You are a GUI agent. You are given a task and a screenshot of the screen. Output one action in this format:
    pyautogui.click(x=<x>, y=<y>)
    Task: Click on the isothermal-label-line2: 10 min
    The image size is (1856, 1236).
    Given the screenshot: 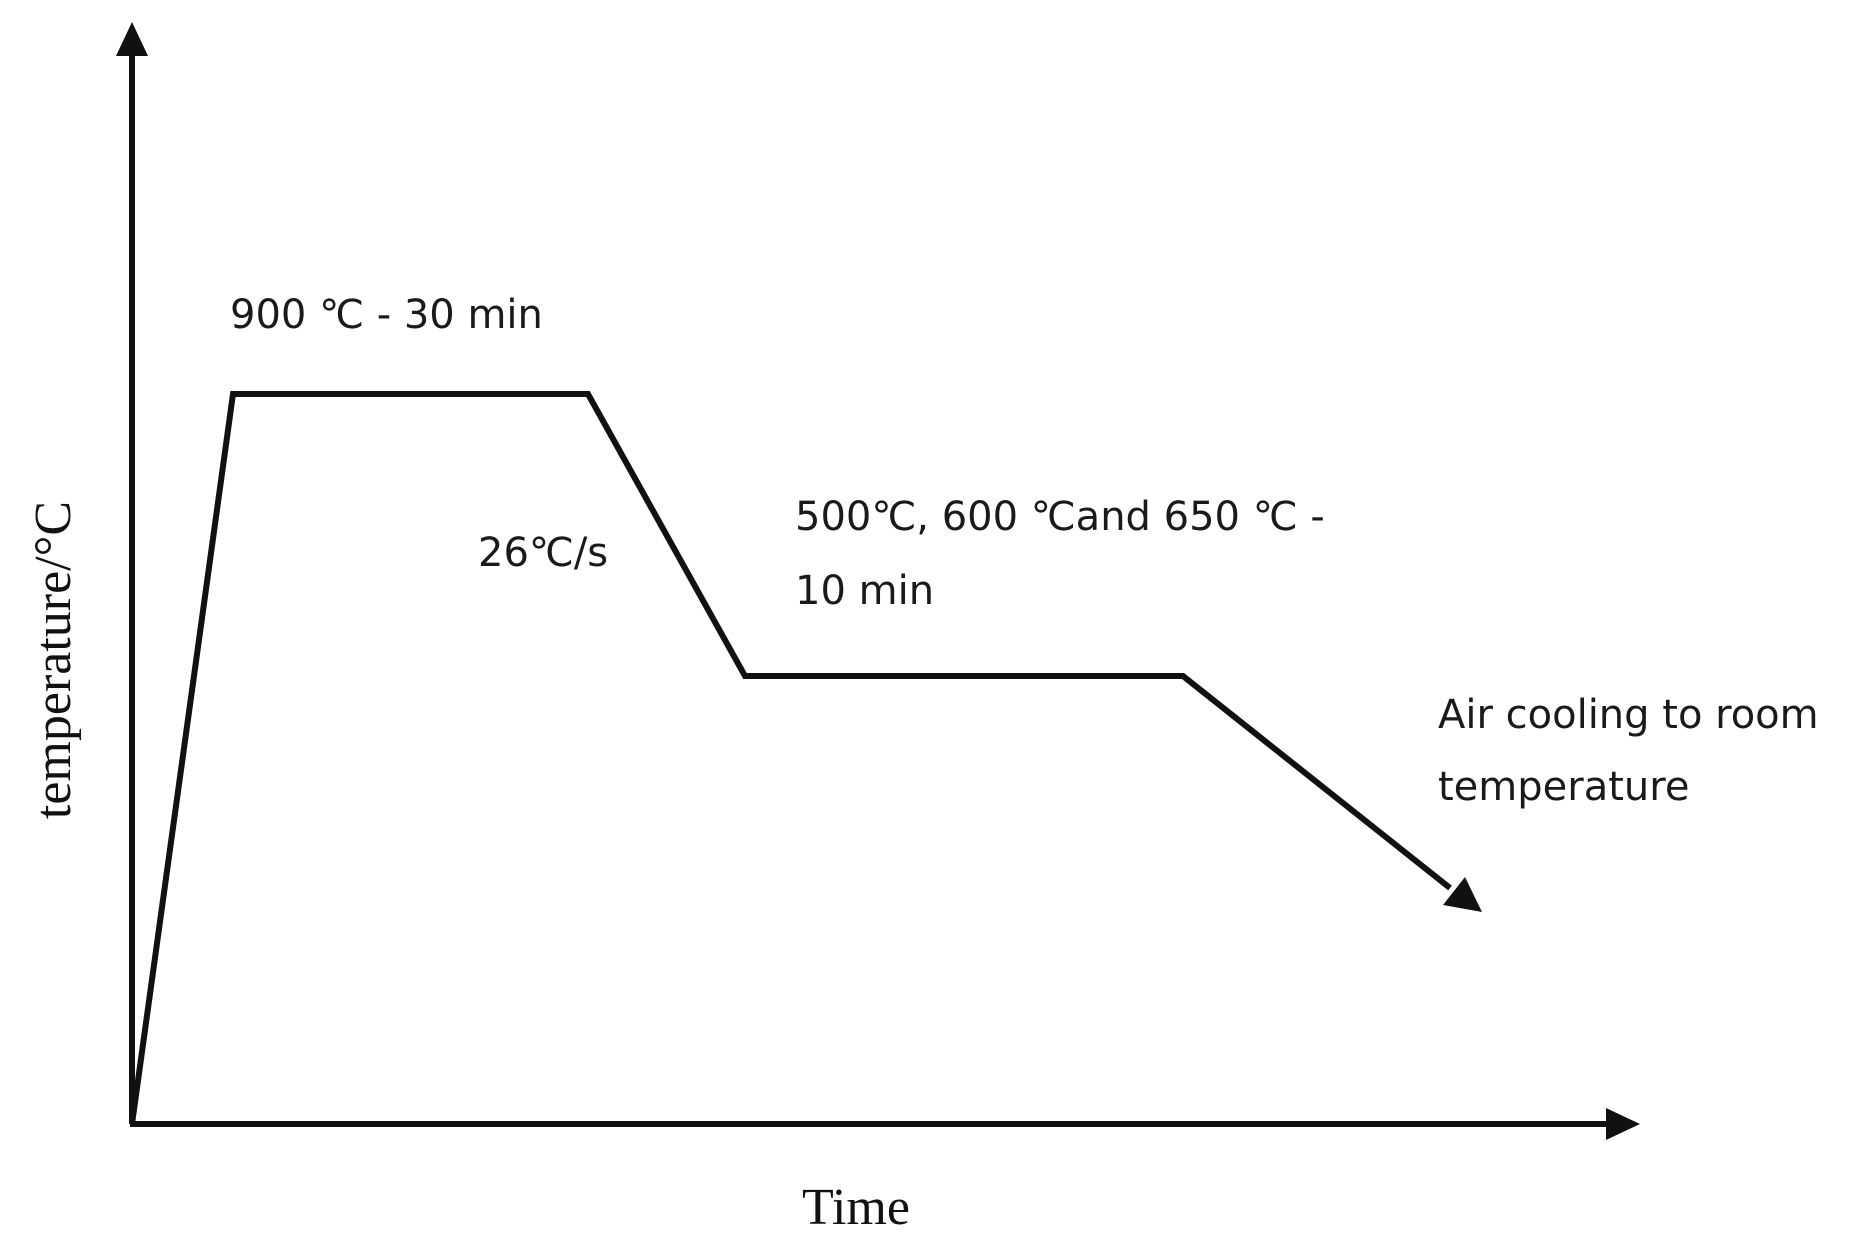 What is the action you would take?
    pyautogui.click(x=864, y=591)
    